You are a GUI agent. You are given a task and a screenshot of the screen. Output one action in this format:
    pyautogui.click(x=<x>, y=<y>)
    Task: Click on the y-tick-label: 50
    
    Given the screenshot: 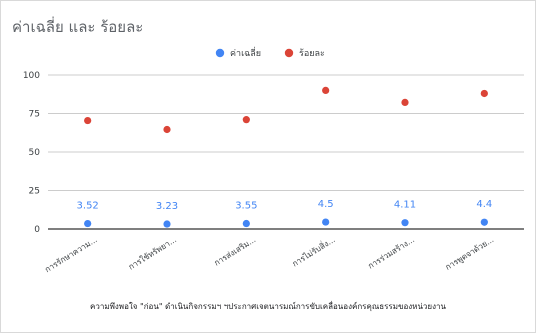 What is the action you would take?
    pyautogui.click(x=35, y=153)
    